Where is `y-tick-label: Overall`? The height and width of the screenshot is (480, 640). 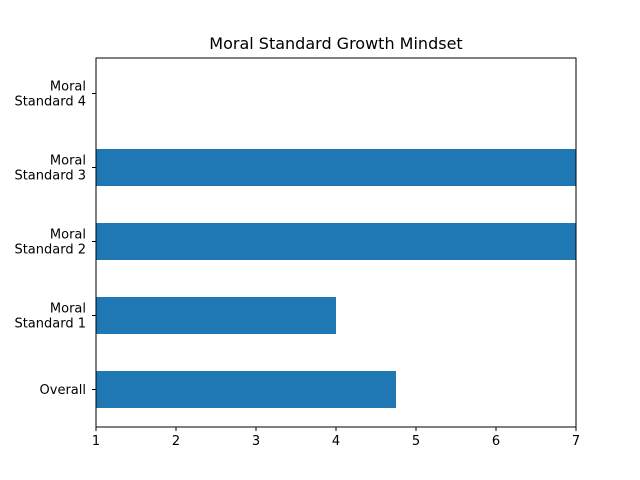 y-tick-label: Overall is located at coordinates (63, 390).